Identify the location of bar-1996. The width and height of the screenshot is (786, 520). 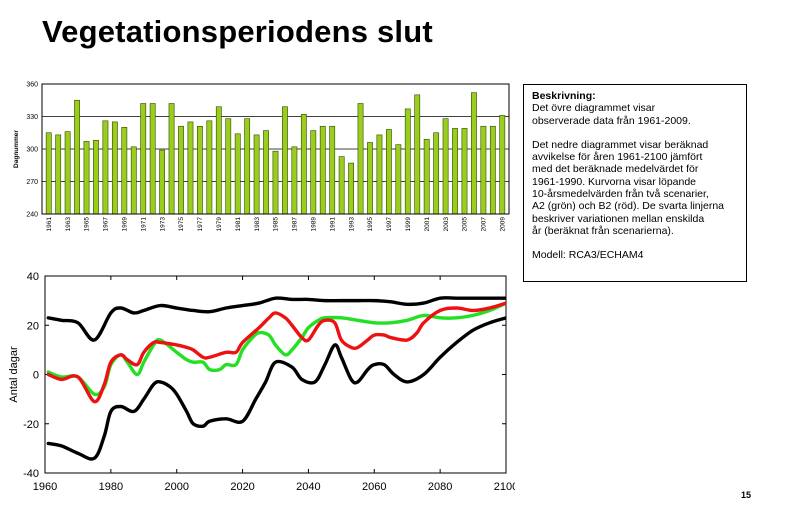
(379, 174).